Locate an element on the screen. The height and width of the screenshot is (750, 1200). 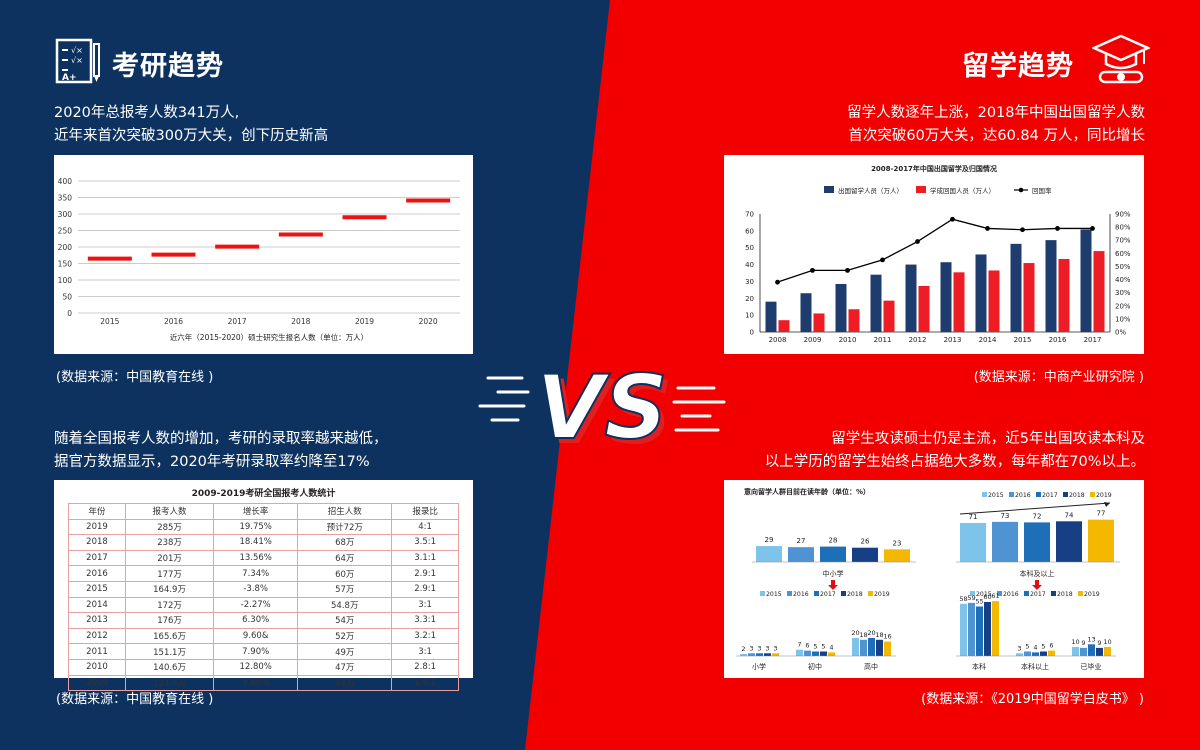
left-para1-line1: 2020年总报考人数341万人, is located at coordinates (147, 113).